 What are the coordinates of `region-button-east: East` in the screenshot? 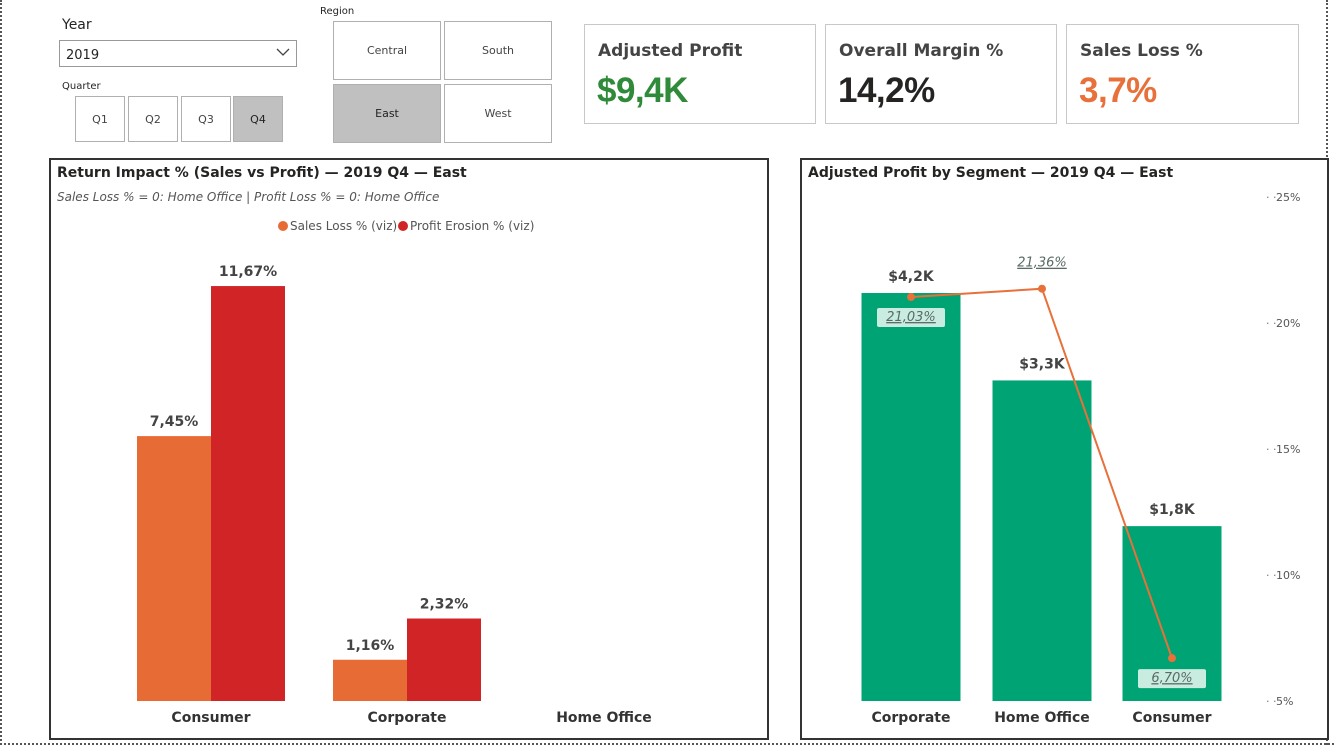 It's located at (387, 113).